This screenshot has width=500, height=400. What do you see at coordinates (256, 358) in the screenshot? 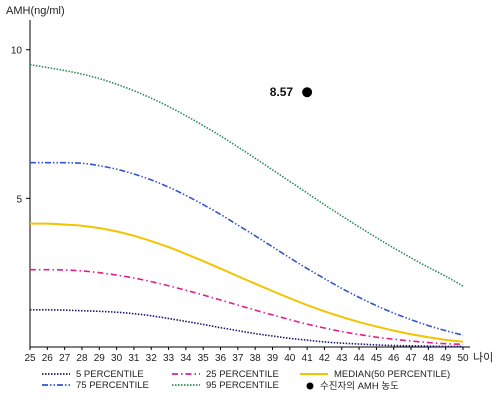
I see `x-tick-label: 38` at bounding box center [256, 358].